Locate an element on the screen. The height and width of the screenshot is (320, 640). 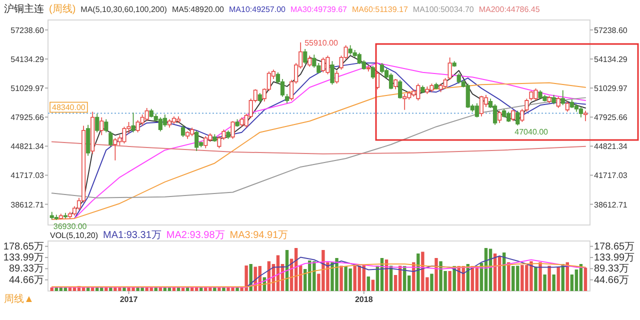
text: 周线▲ is located at coordinates (19, 299).